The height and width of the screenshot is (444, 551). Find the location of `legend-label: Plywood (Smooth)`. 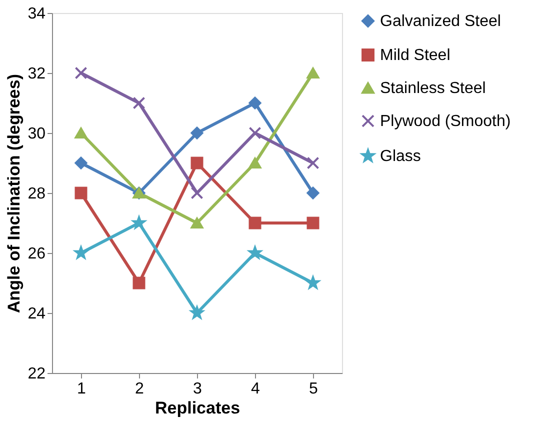

legend-label: Plywood (Smooth) is located at coordinates (445, 121).